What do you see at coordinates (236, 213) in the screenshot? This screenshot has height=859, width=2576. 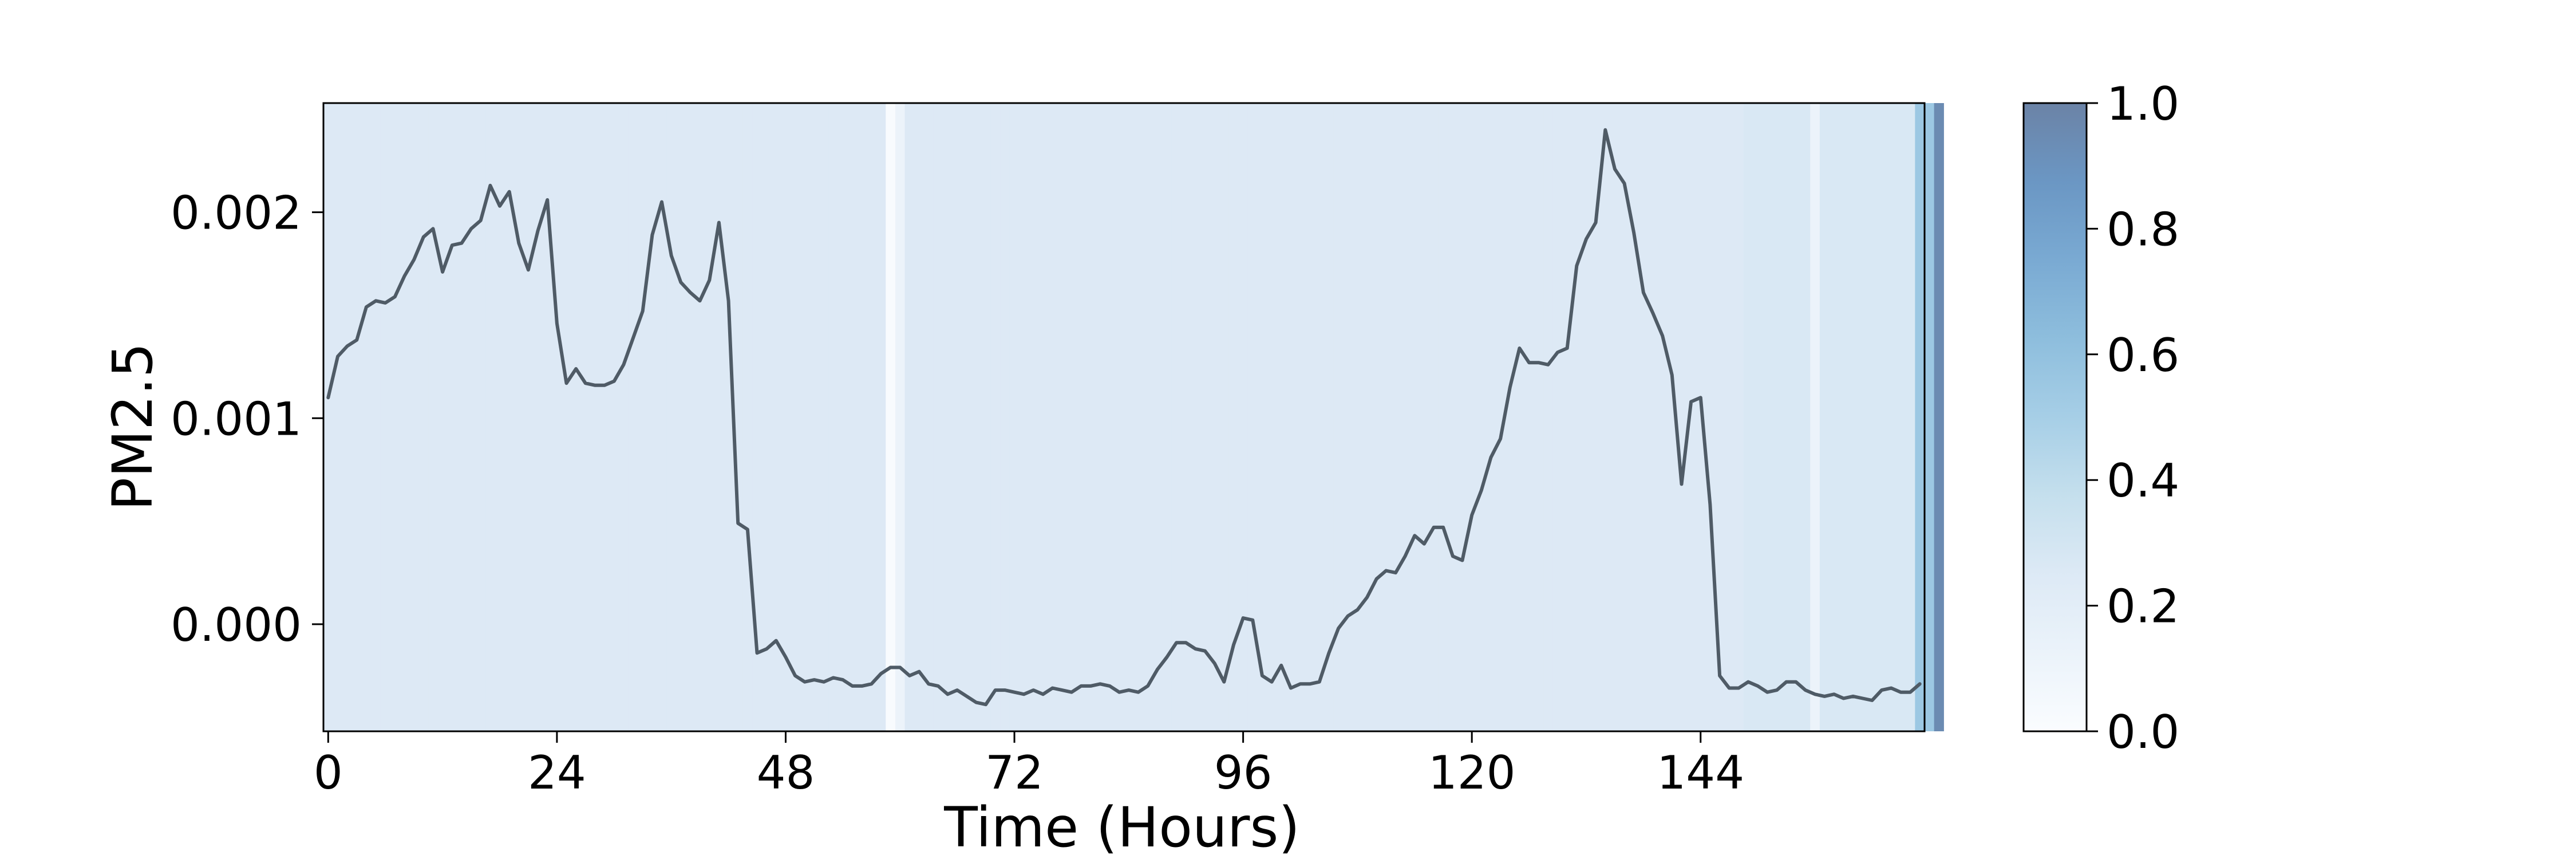 I see `y-tick-label: 0.002` at bounding box center [236, 213].